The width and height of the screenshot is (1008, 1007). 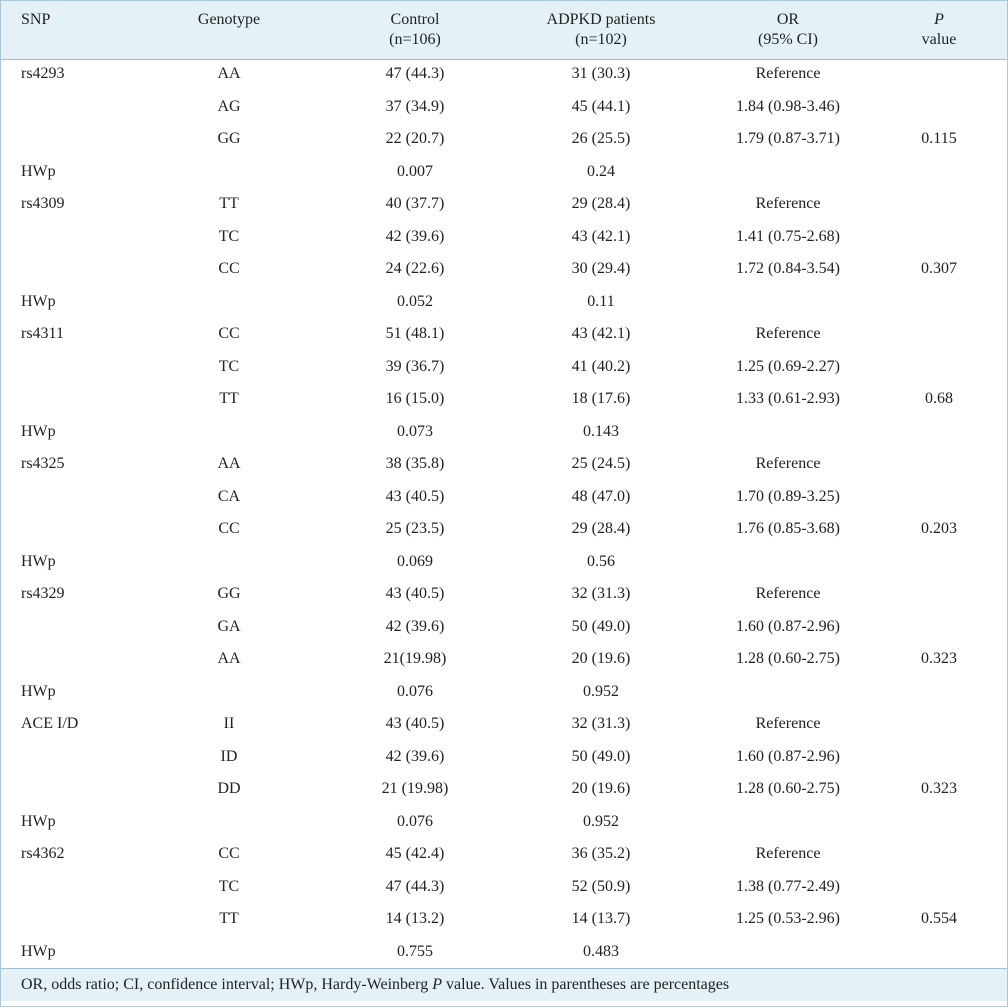 What do you see at coordinates (788, 39) in the screenshot?
I see `header-or-ci: (95% CI)` at bounding box center [788, 39].